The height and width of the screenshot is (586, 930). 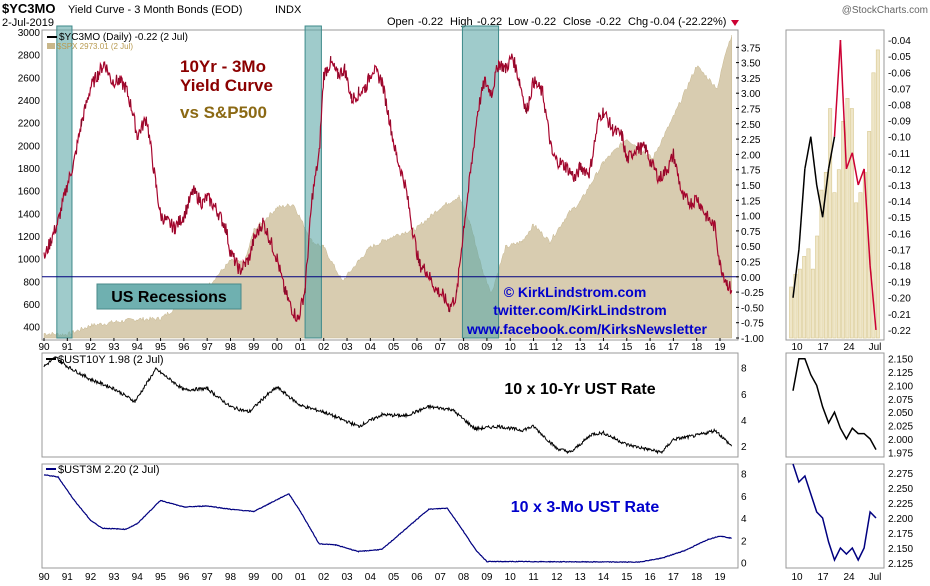 I want to click on zoom-ust10y-tick-label: 2.000, so click(x=900, y=440).